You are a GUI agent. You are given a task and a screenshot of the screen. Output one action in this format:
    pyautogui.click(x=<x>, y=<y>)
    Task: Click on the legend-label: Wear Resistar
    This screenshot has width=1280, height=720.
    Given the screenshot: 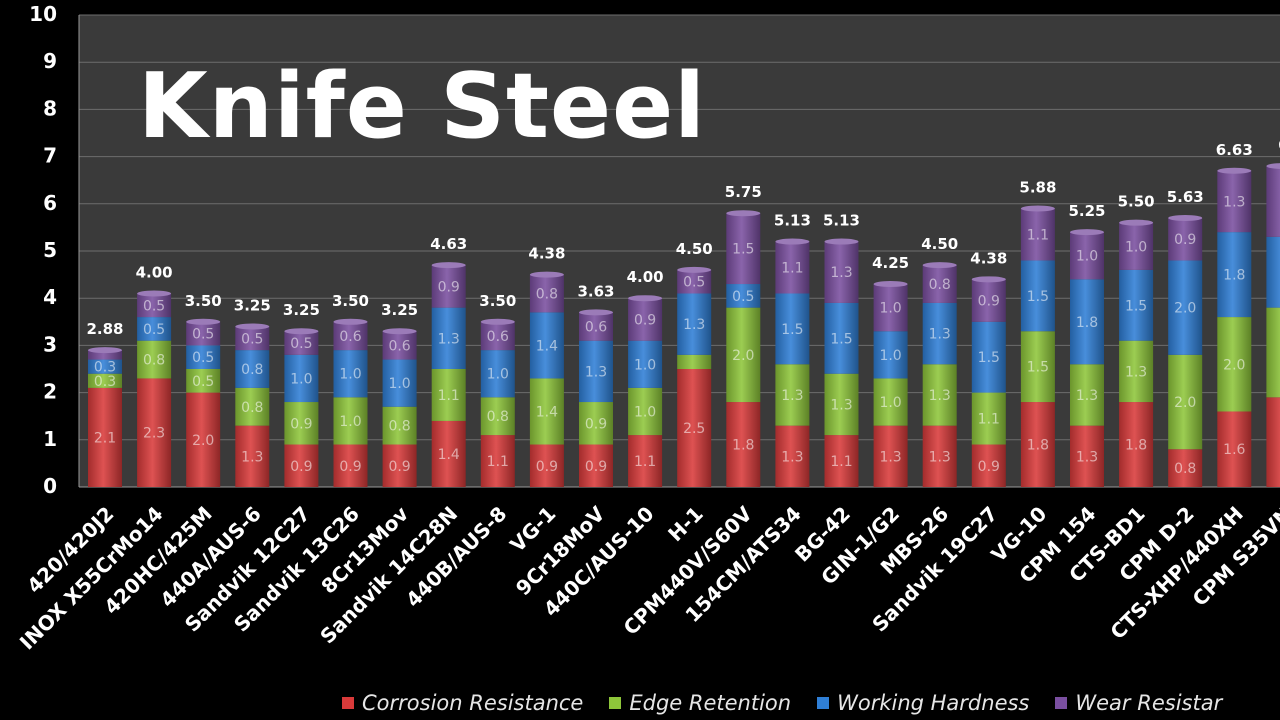 What is the action you would take?
    pyautogui.click(x=1149, y=703)
    